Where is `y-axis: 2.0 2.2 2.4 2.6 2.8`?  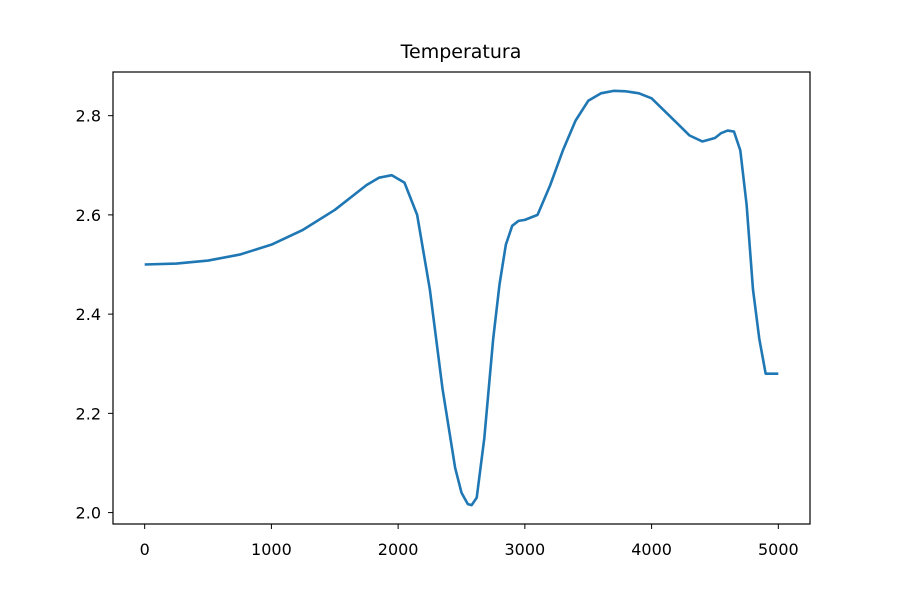 y-axis: 2.0 2.2 2.4 2.6 2.8 is located at coordinates (94, 315).